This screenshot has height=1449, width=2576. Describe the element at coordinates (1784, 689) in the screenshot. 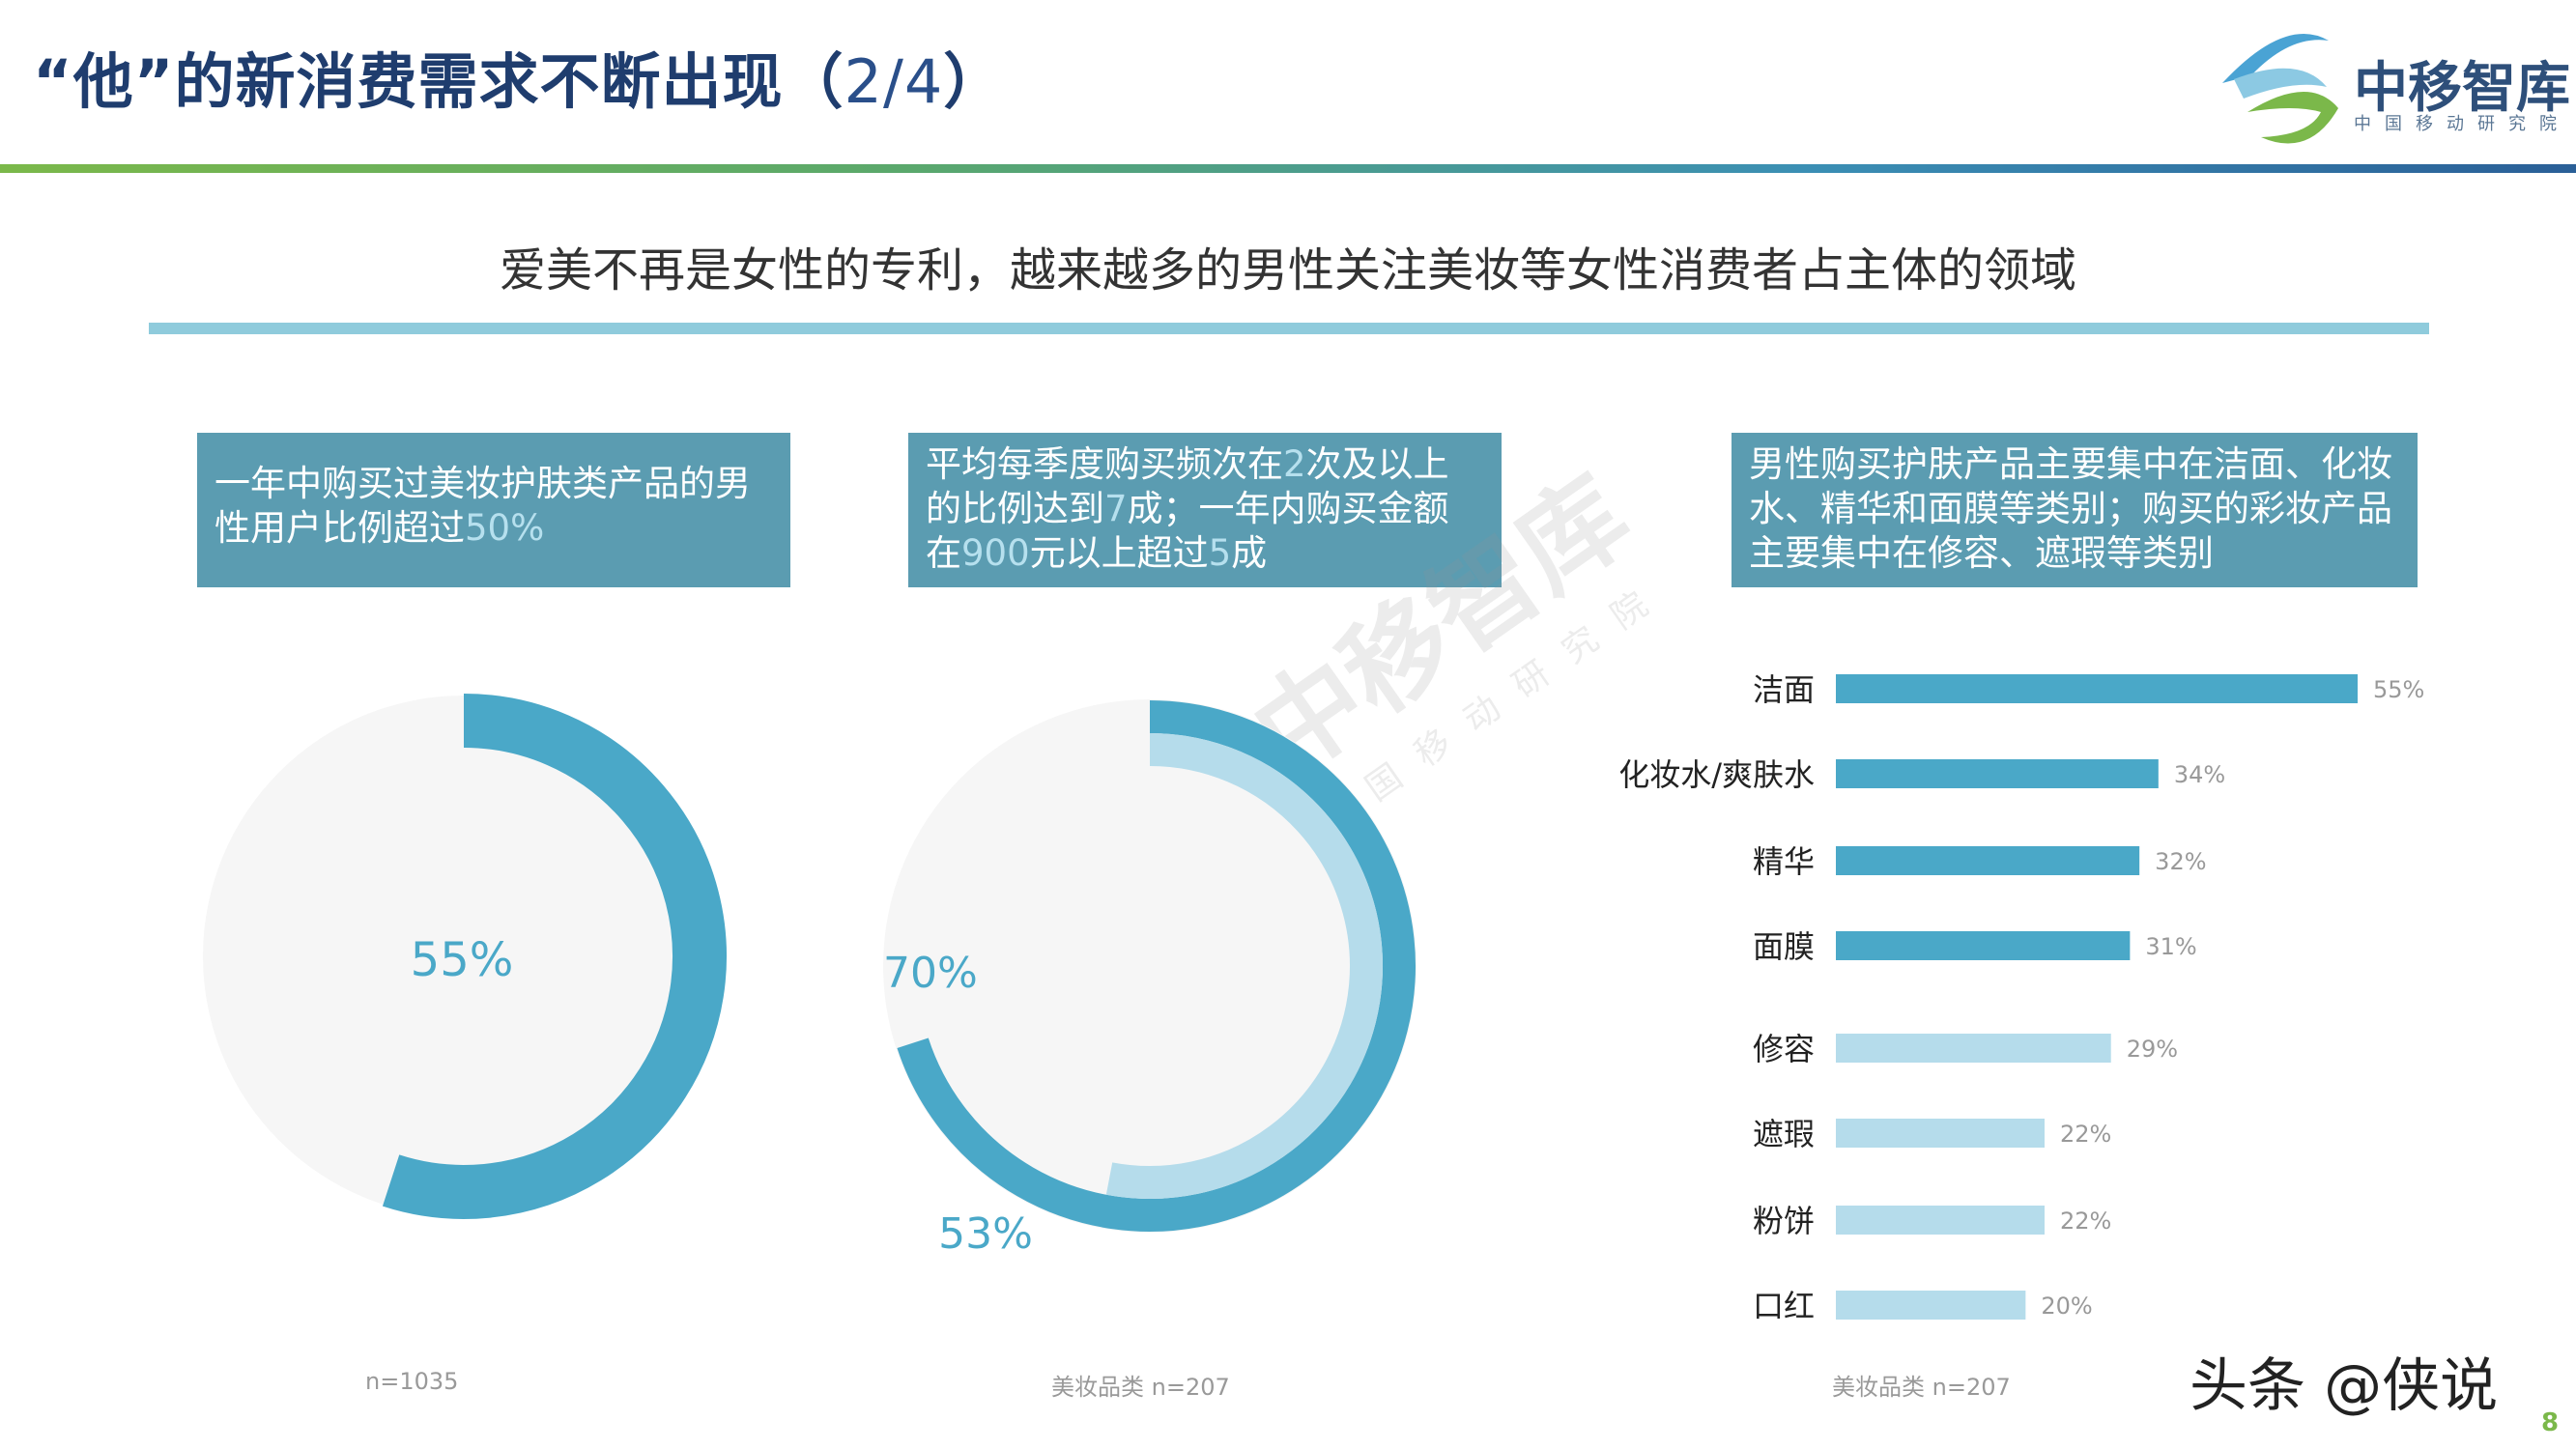

I see `bar-category-label: 洁面` at that location.